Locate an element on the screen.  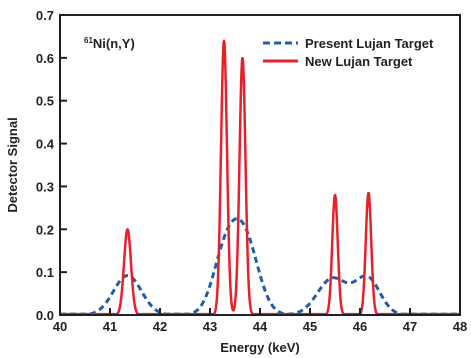
y-tick-label: 0.3 is located at coordinates (45, 186).